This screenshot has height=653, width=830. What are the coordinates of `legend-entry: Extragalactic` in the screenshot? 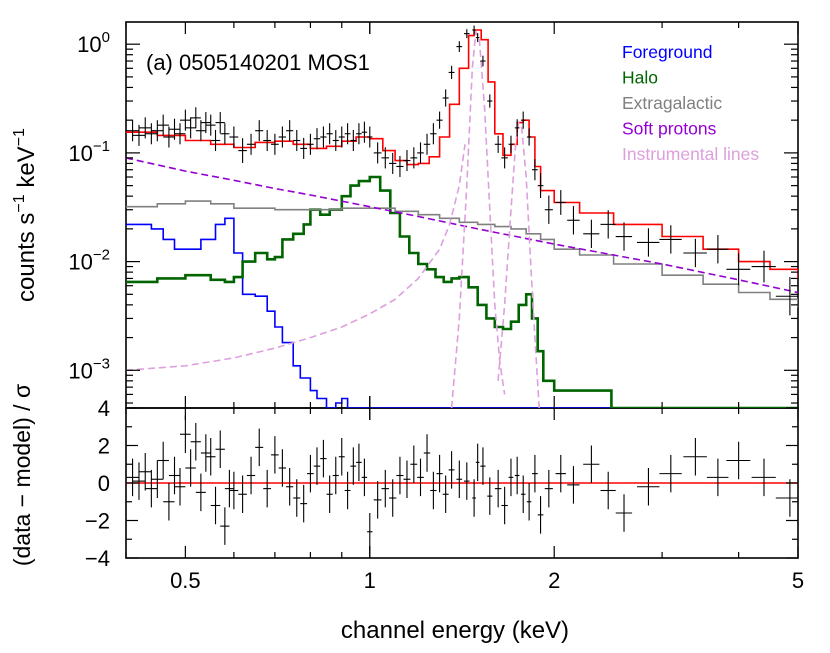 It's located at (672, 103).